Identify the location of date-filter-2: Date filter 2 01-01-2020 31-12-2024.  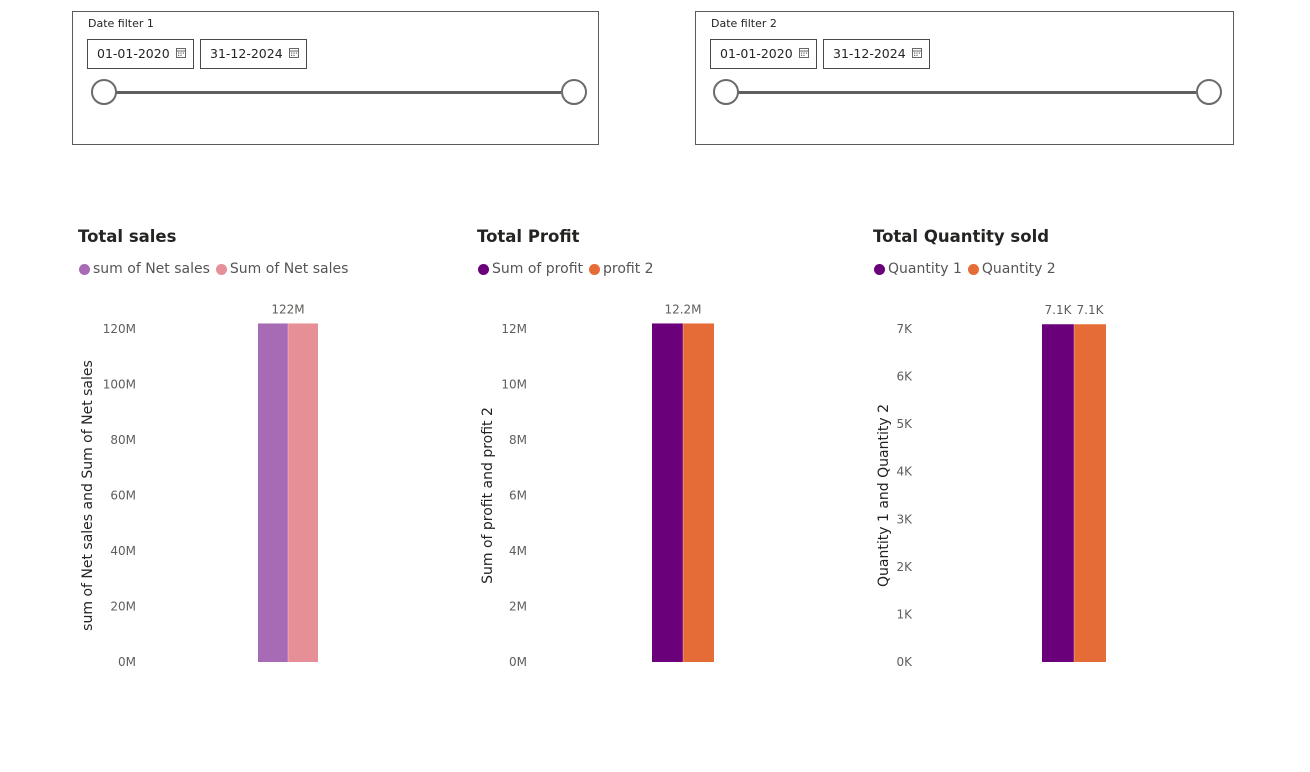
(964, 78).